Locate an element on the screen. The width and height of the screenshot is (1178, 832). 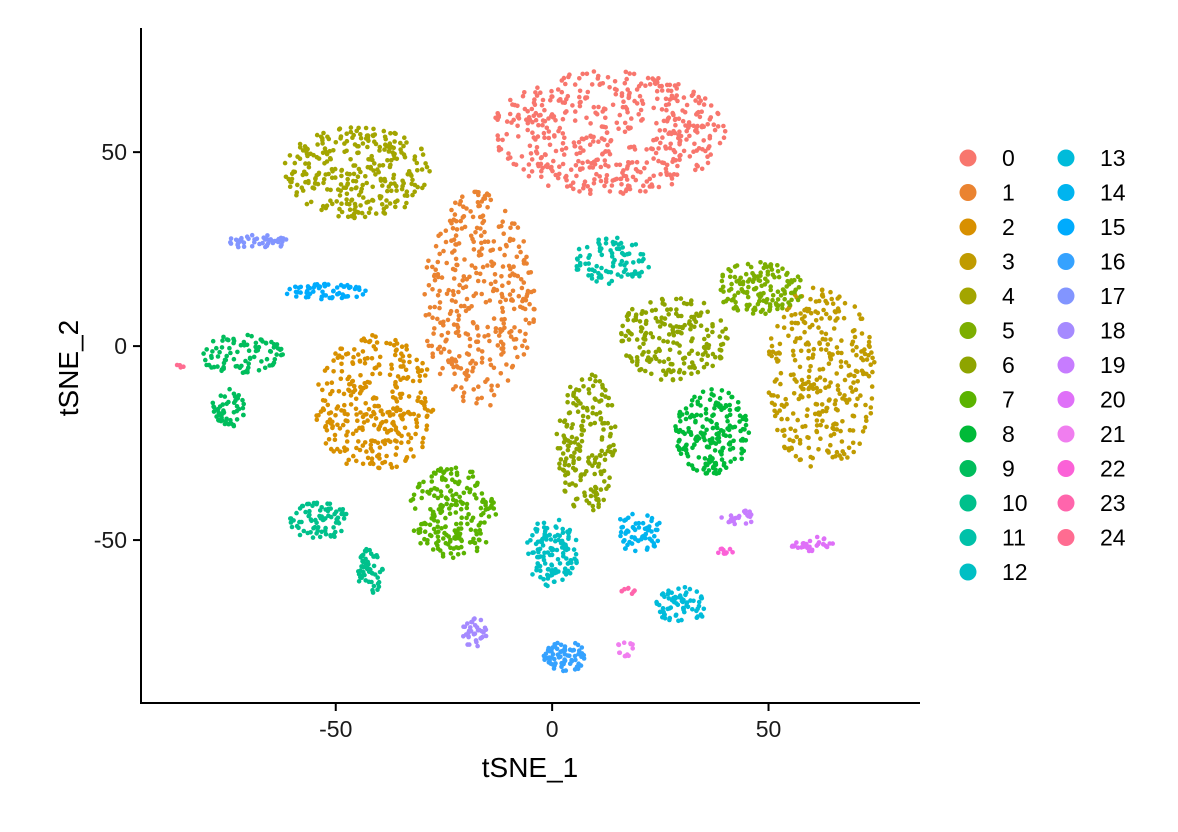
legend-item-10: 10 is located at coordinates (993, 503).